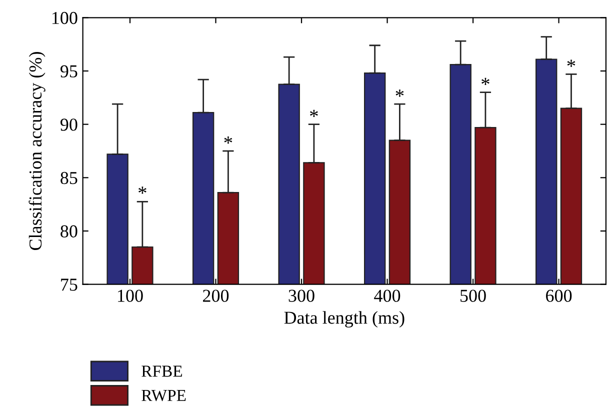 This screenshot has width=609, height=420. I want to click on y-tick-label: 80, so click(69, 231).